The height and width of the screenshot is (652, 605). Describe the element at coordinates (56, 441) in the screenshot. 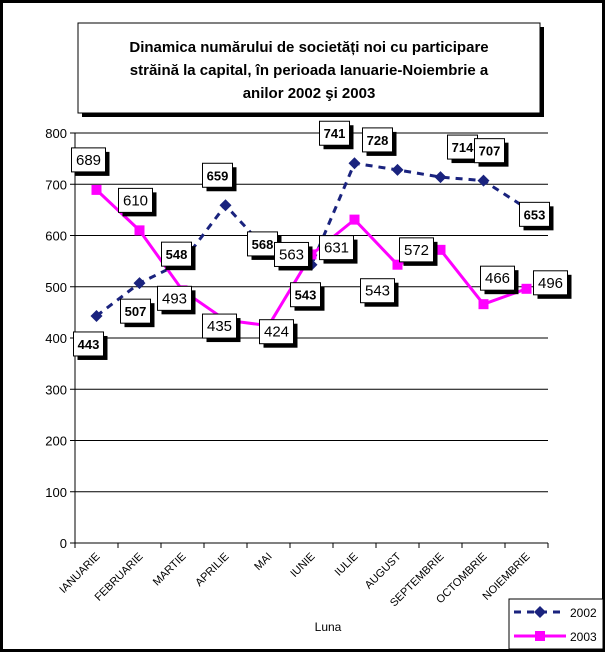

I see `y-tick-label: 200` at that location.